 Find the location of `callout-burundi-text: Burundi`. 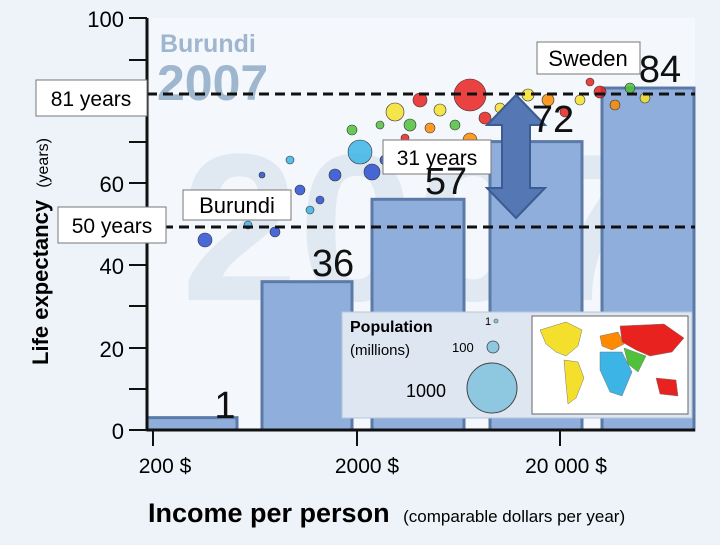

callout-burundi-text: Burundi is located at coordinates (237, 205).